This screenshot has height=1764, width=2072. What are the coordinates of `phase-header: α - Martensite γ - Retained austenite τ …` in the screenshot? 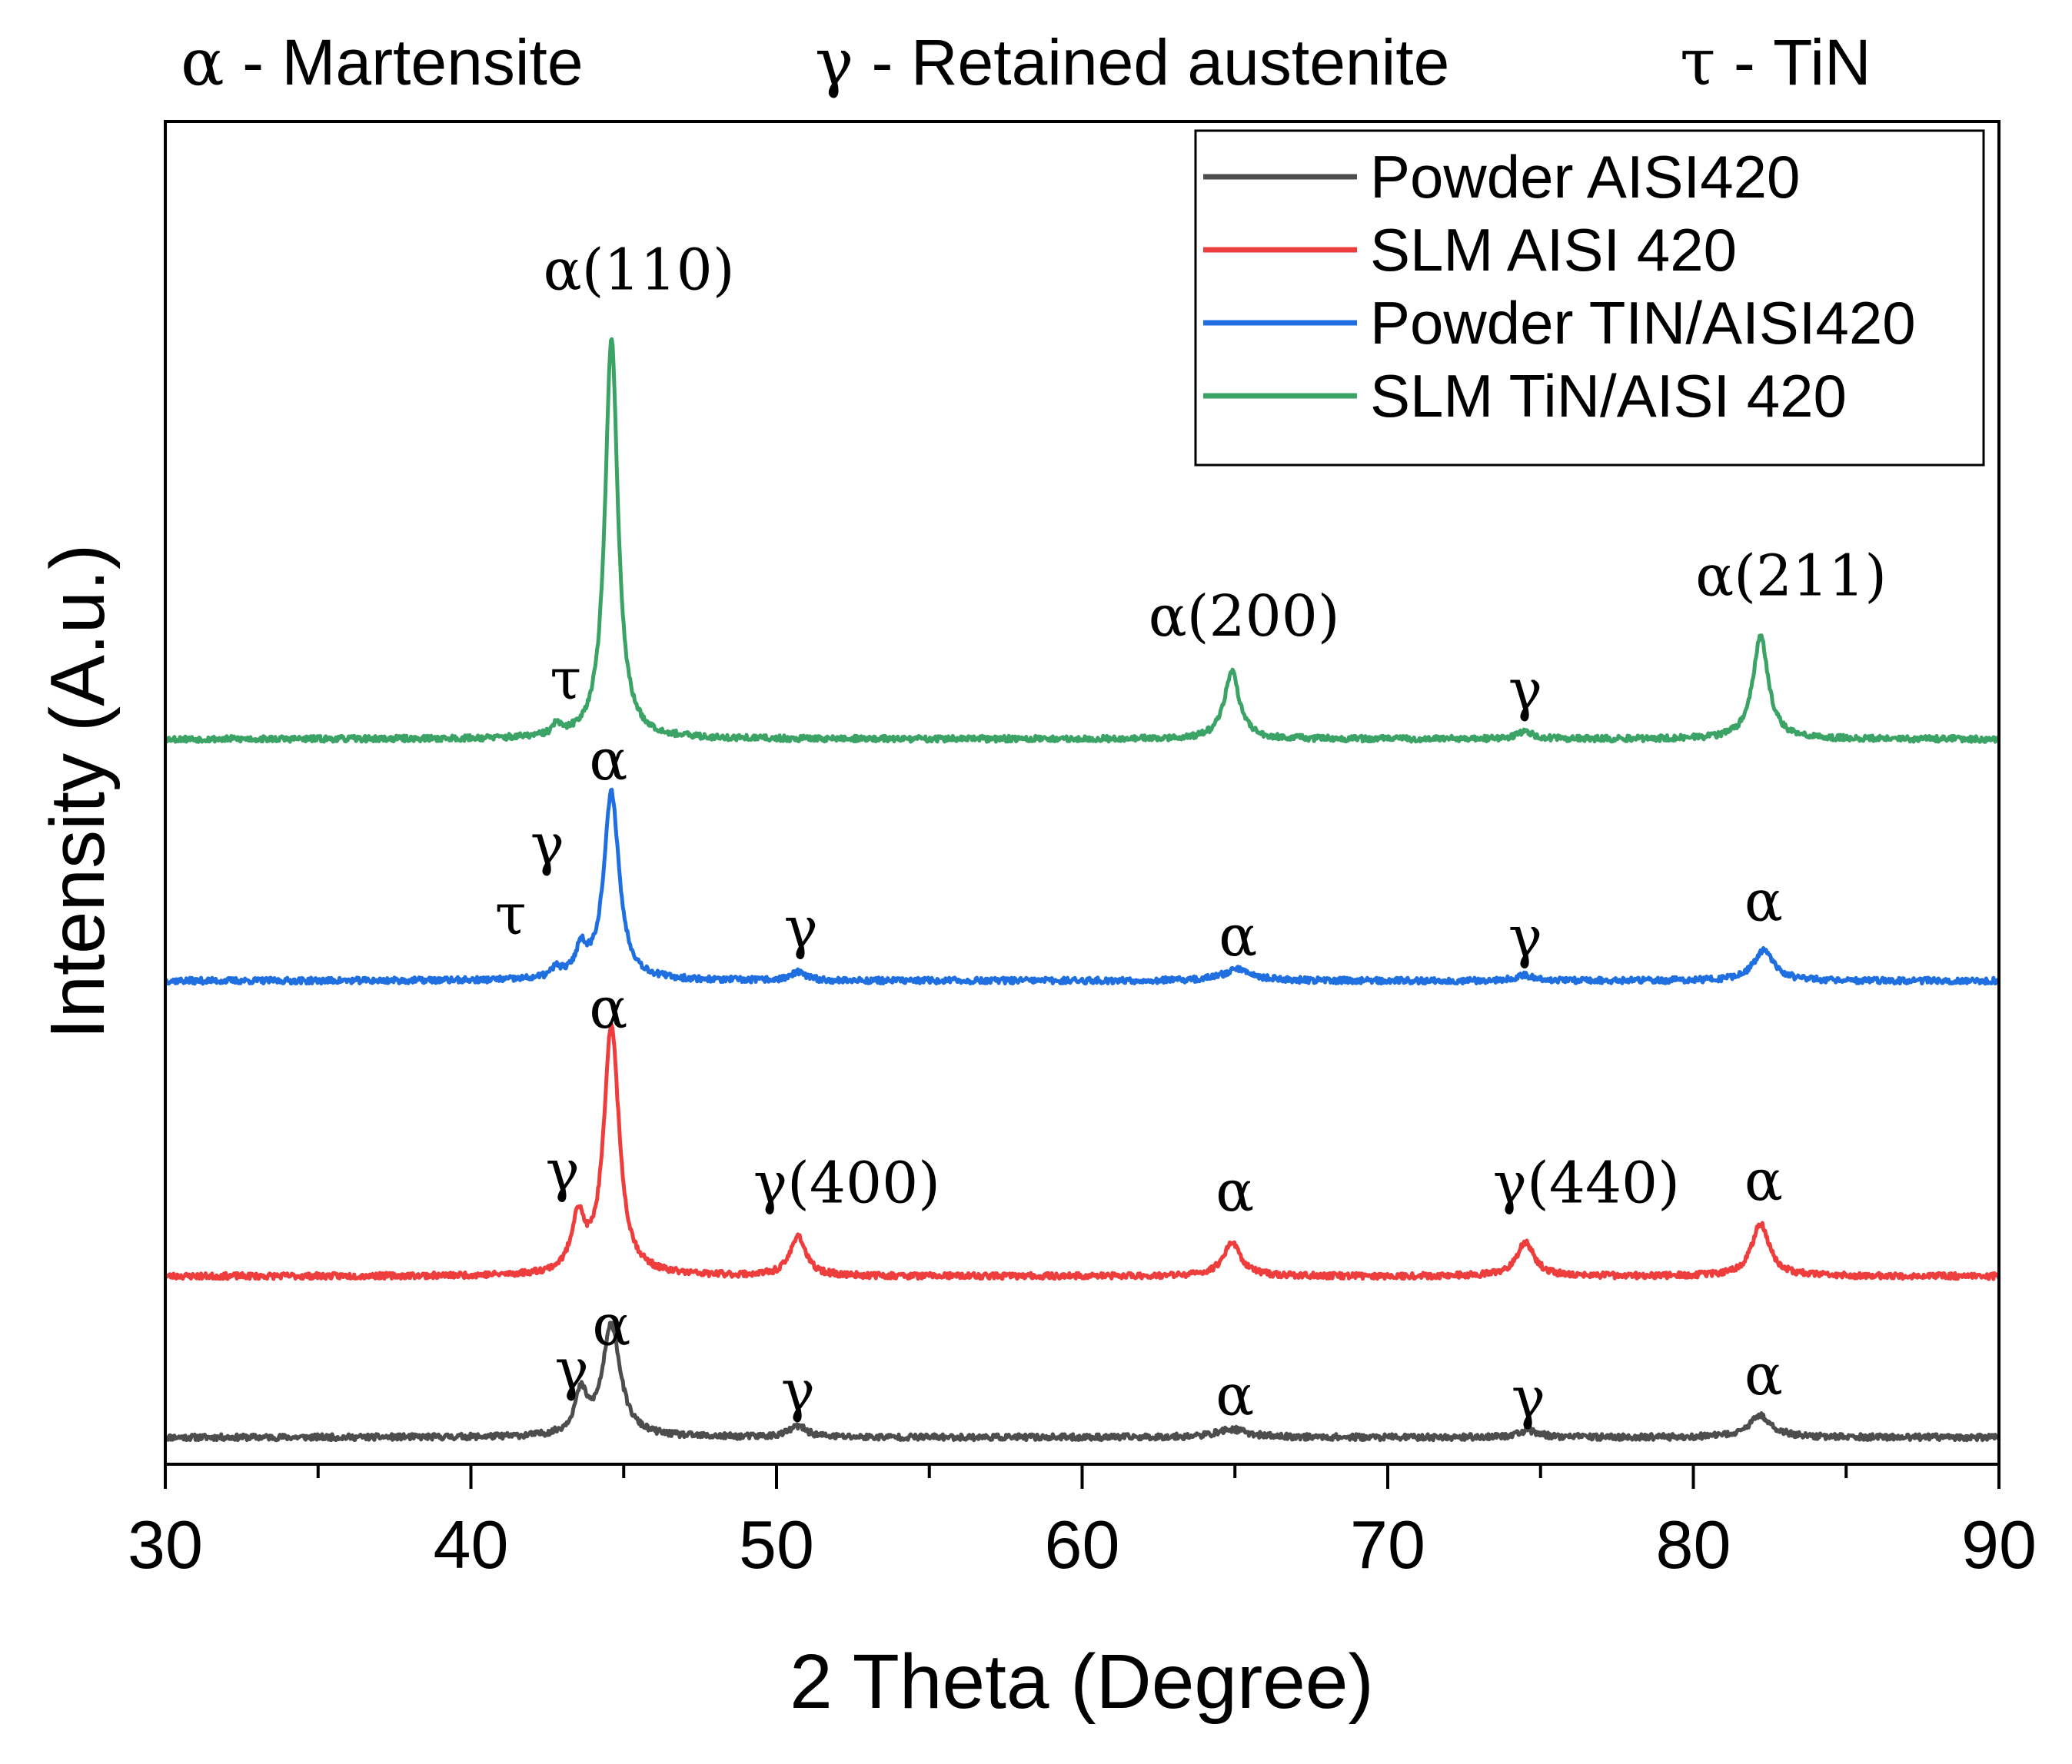 It's located at (1026, 62).